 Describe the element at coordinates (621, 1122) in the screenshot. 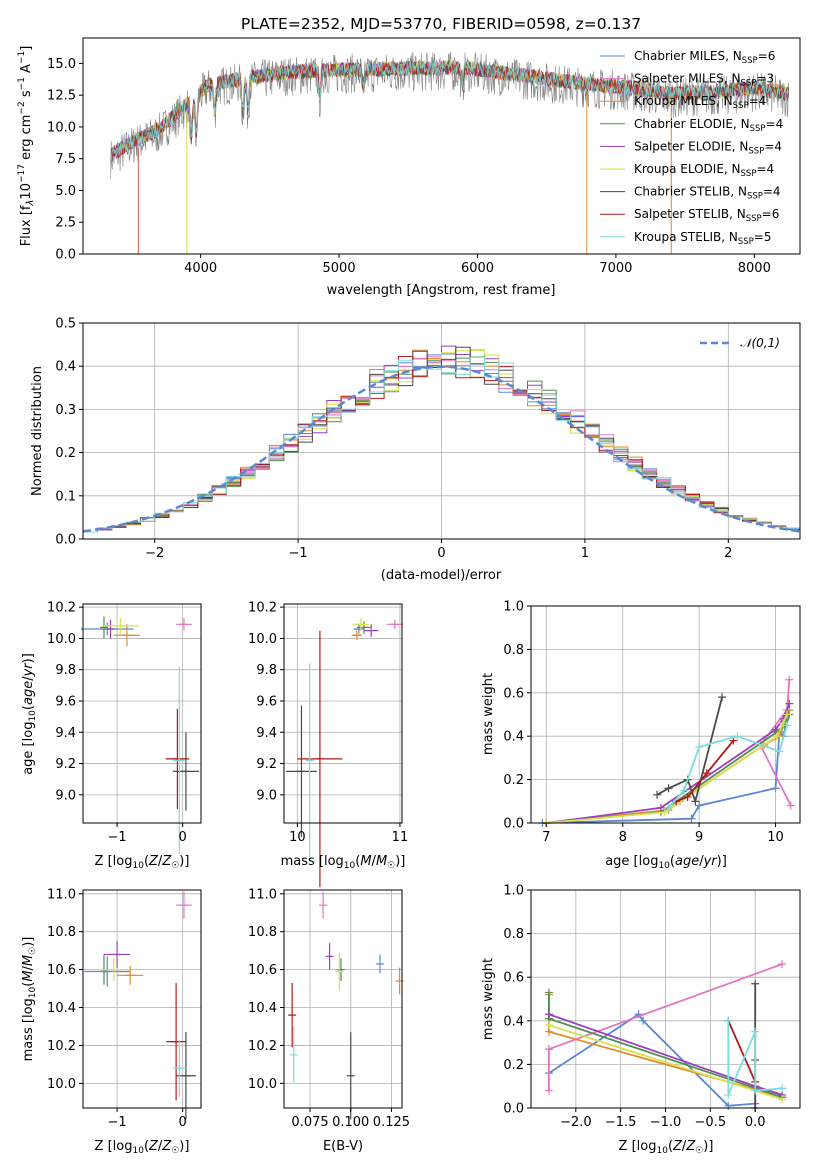

I see `x-tick-label: −1.5` at that location.